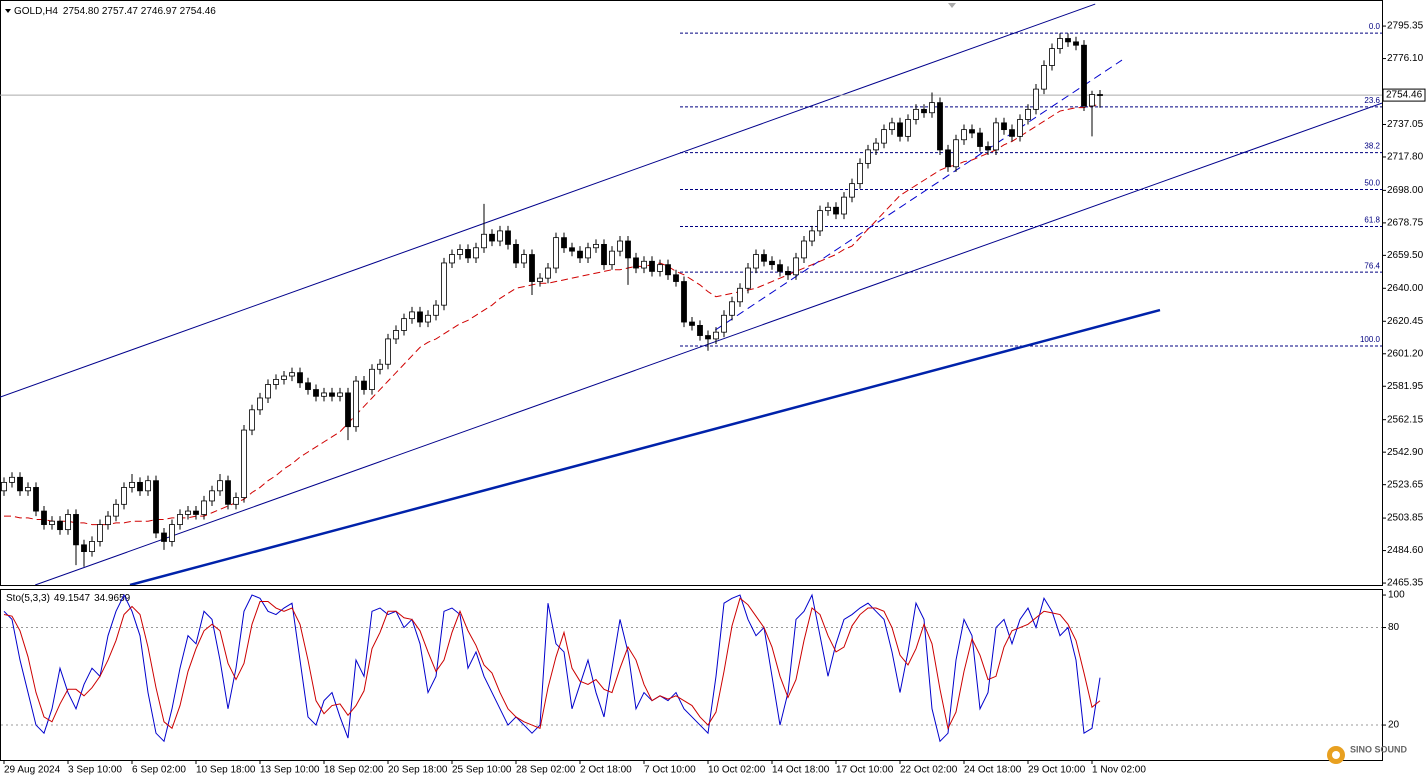  I want to click on watermark-text: SINO SOUND, so click(1379, 749).